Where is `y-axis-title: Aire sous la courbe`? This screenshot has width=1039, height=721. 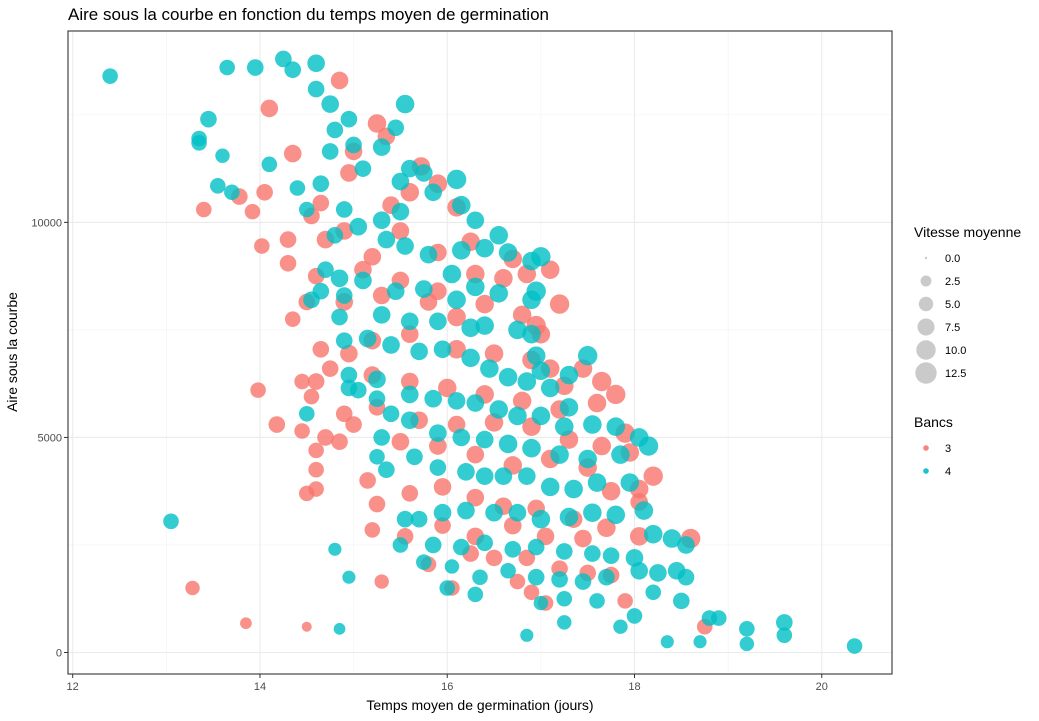
y-axis-title: Aire sous la courbe is located at coordinates (12, 352).